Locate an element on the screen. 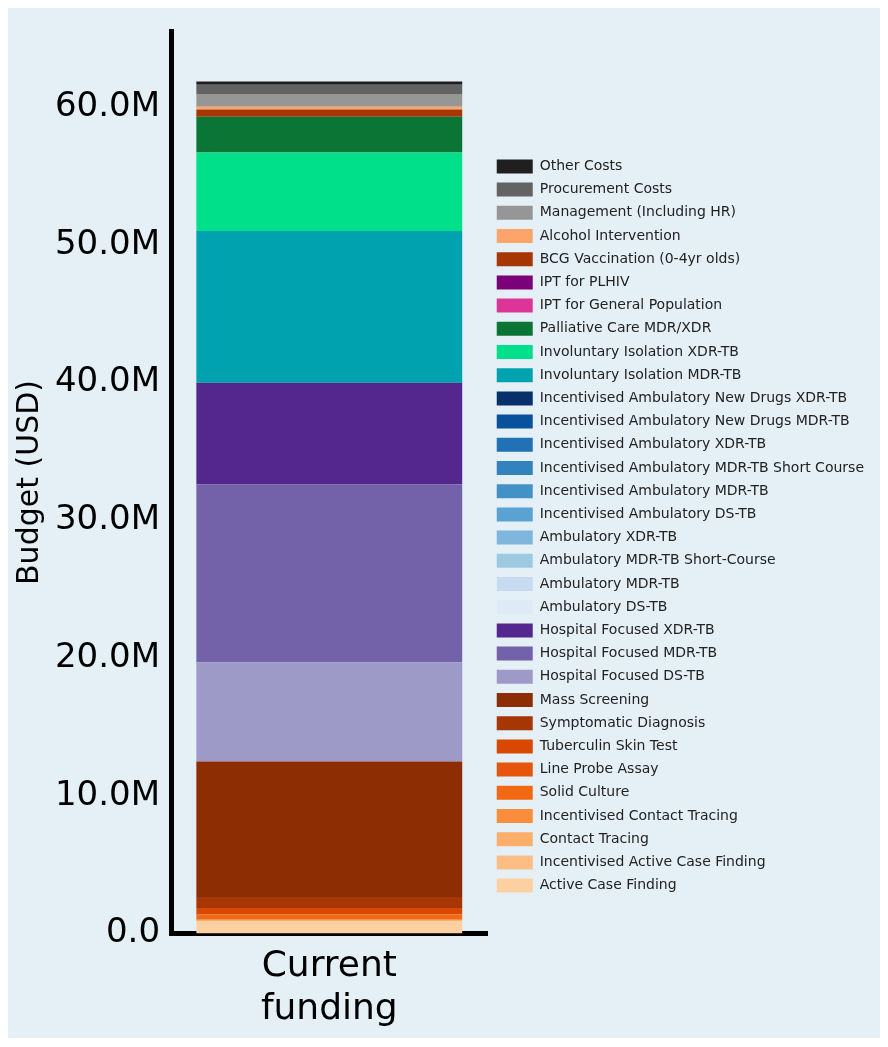 The image size is (888, 1047). legend-label: Active Case Finding is located at coordinates (608, 884).